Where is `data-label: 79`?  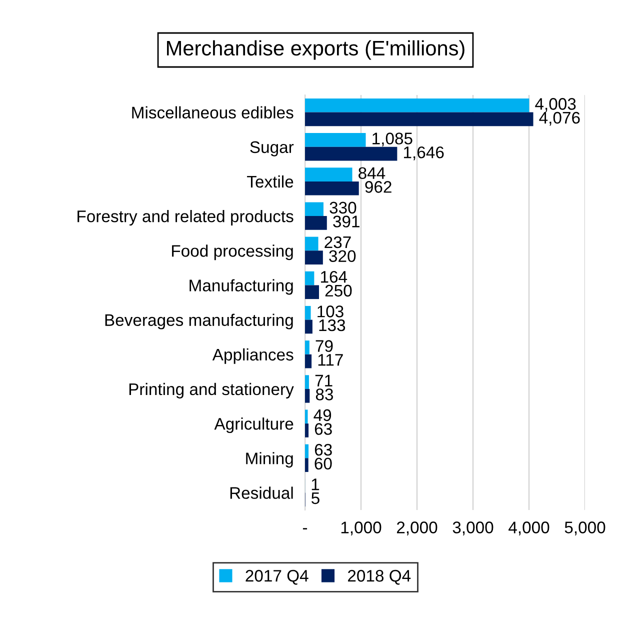 data-label: 79 is located at coordinates (324, 346).